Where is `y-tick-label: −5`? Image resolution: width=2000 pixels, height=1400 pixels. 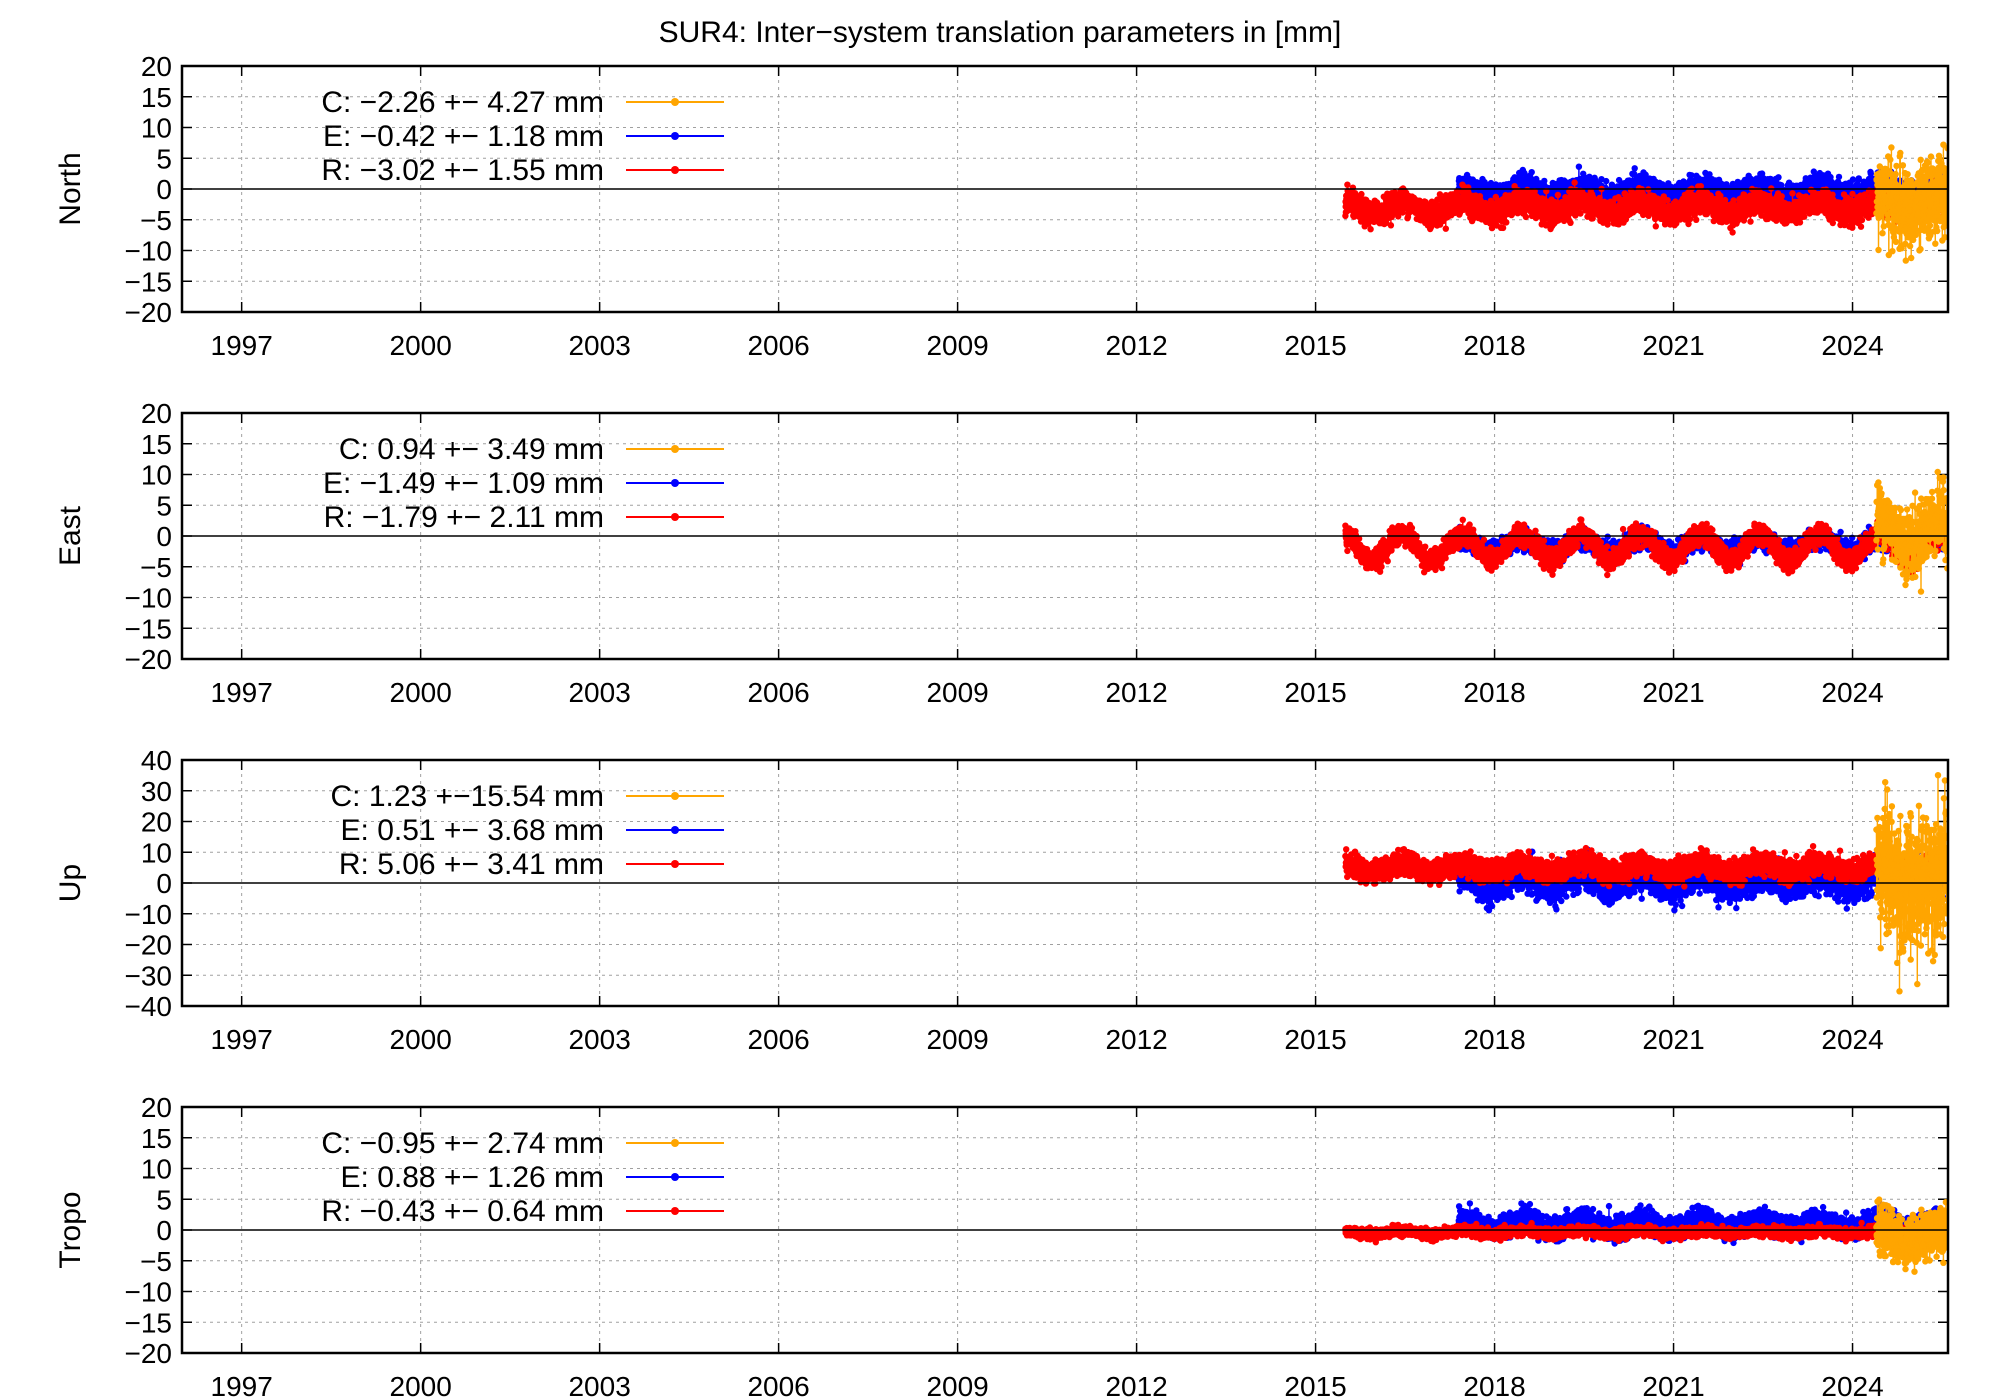
y-tick-label: −5 is located at coordinates (156, 220).